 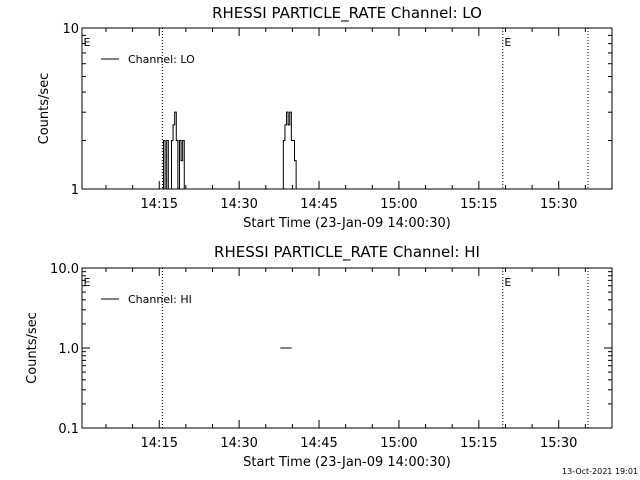 What do you see at coordinates (600, 471) in the screenshot?
I see `footer-timestamp: 13-Oct-2021 19:01` at bounding box center [600, 471].